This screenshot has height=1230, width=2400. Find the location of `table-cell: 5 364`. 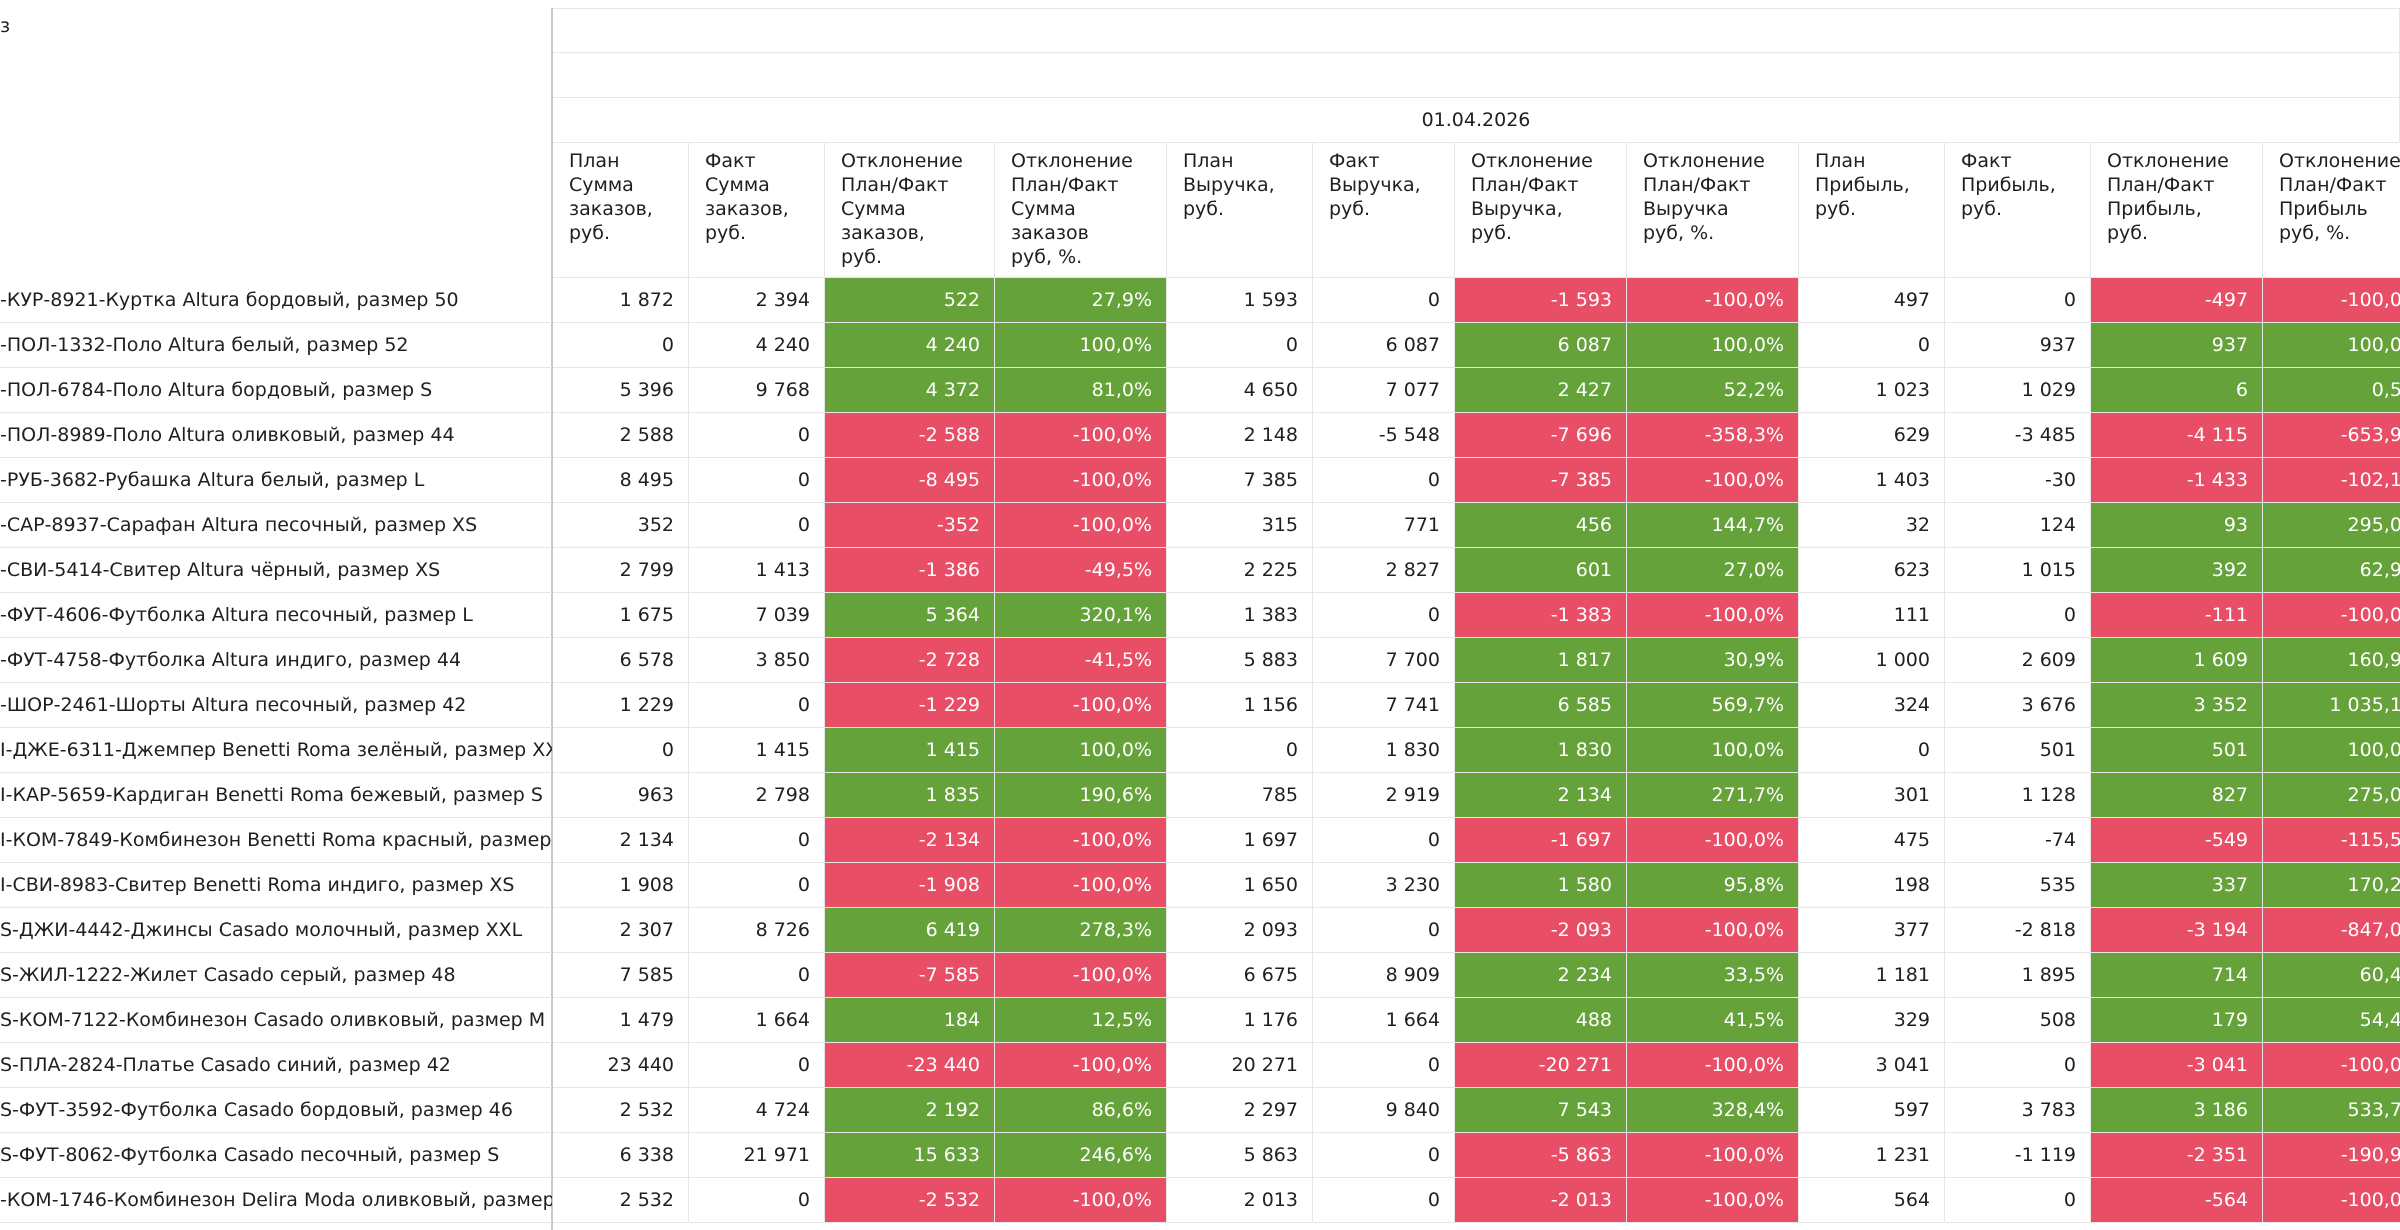

table-cell: 5 364 is located at coordinates (910, 615).